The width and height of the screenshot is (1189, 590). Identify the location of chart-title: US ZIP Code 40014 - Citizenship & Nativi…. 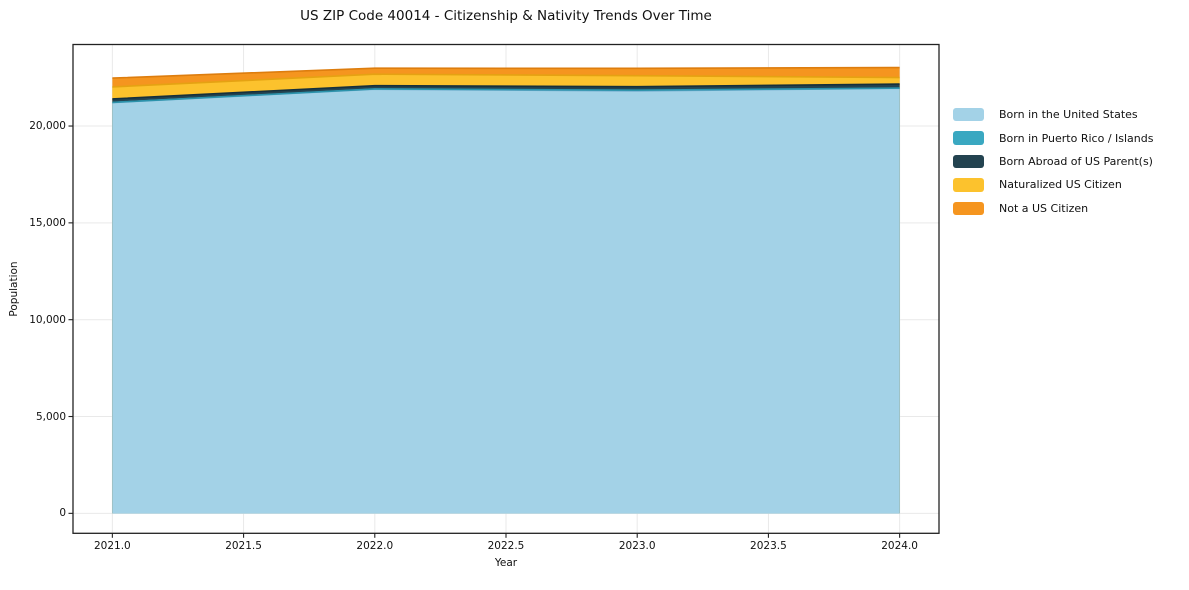
(506, 16).